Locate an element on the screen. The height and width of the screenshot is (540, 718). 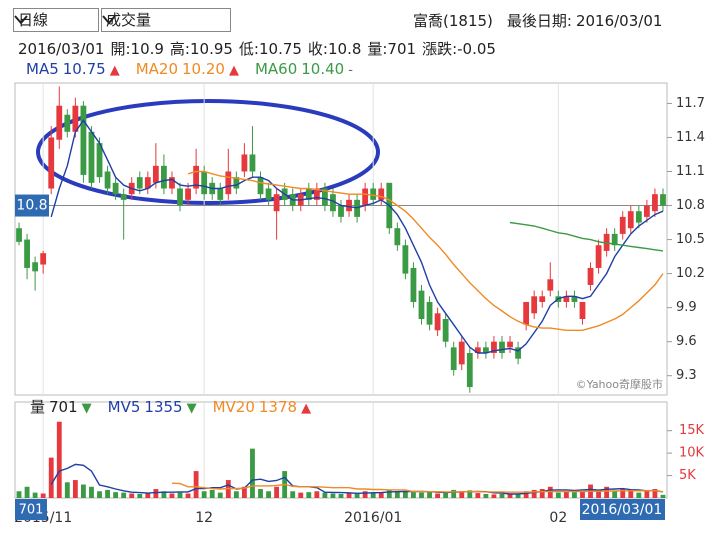
annotation-ellipse is located at coordinates (208, 152).